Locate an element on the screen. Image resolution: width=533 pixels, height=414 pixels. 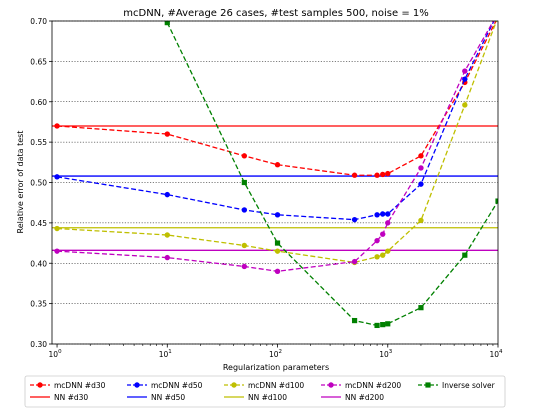
y-tick-label: 0.40 is located at coordinates (38, 263).